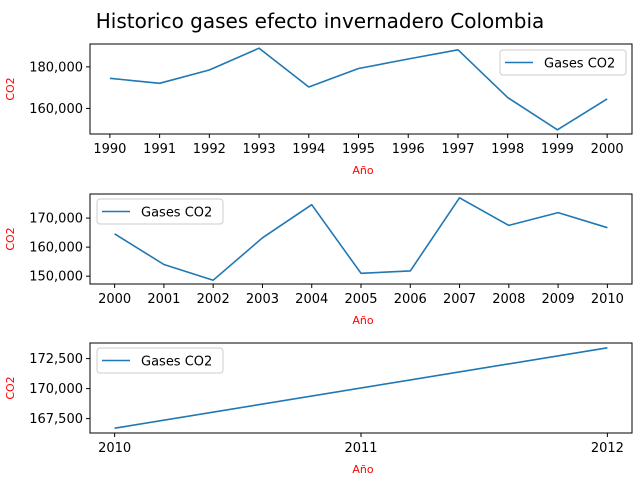 Image resolution: width=640 pixels, height=480 pixels. I want to click on x-tick-label: 1992, so click(209, 149).